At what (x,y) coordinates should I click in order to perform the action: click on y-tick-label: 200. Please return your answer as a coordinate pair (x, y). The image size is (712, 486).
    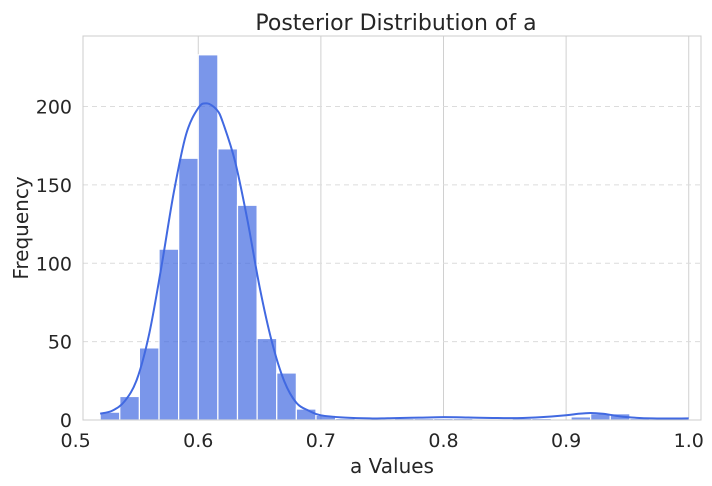
    Looking at the image, I should click on (54, 108).